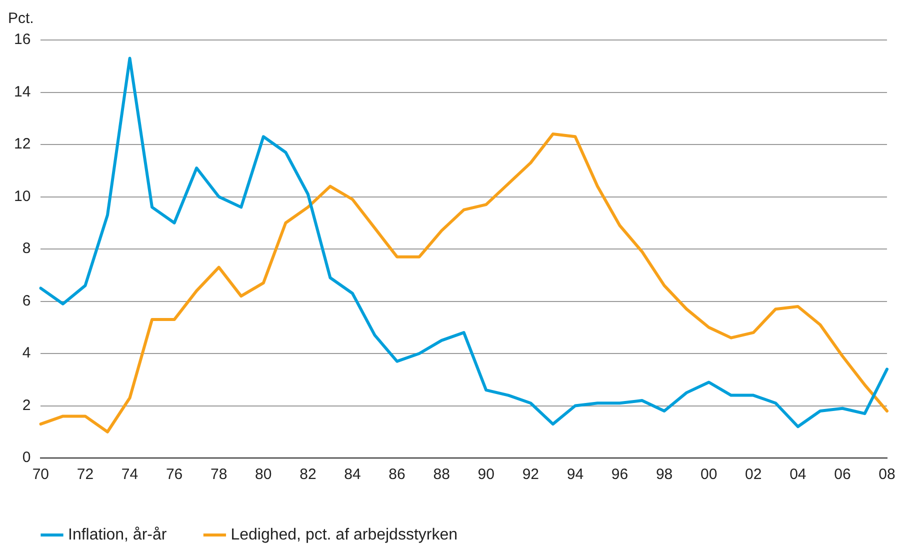 The width and height of the screenshot is (901, 557). I want to click on x-tick-label: 88, so click(441, 475).